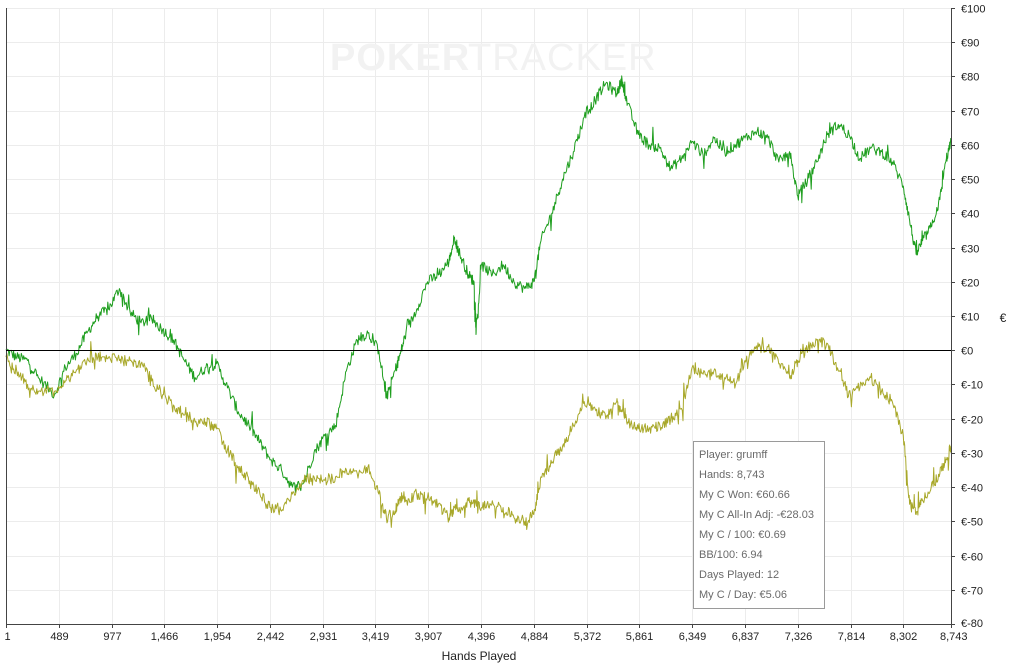 The width and height of the screenshot is (1017, 666). Describe the element at coordinates (112, 637) in the screenshot. I see `x-tick-label: 977` at that location.